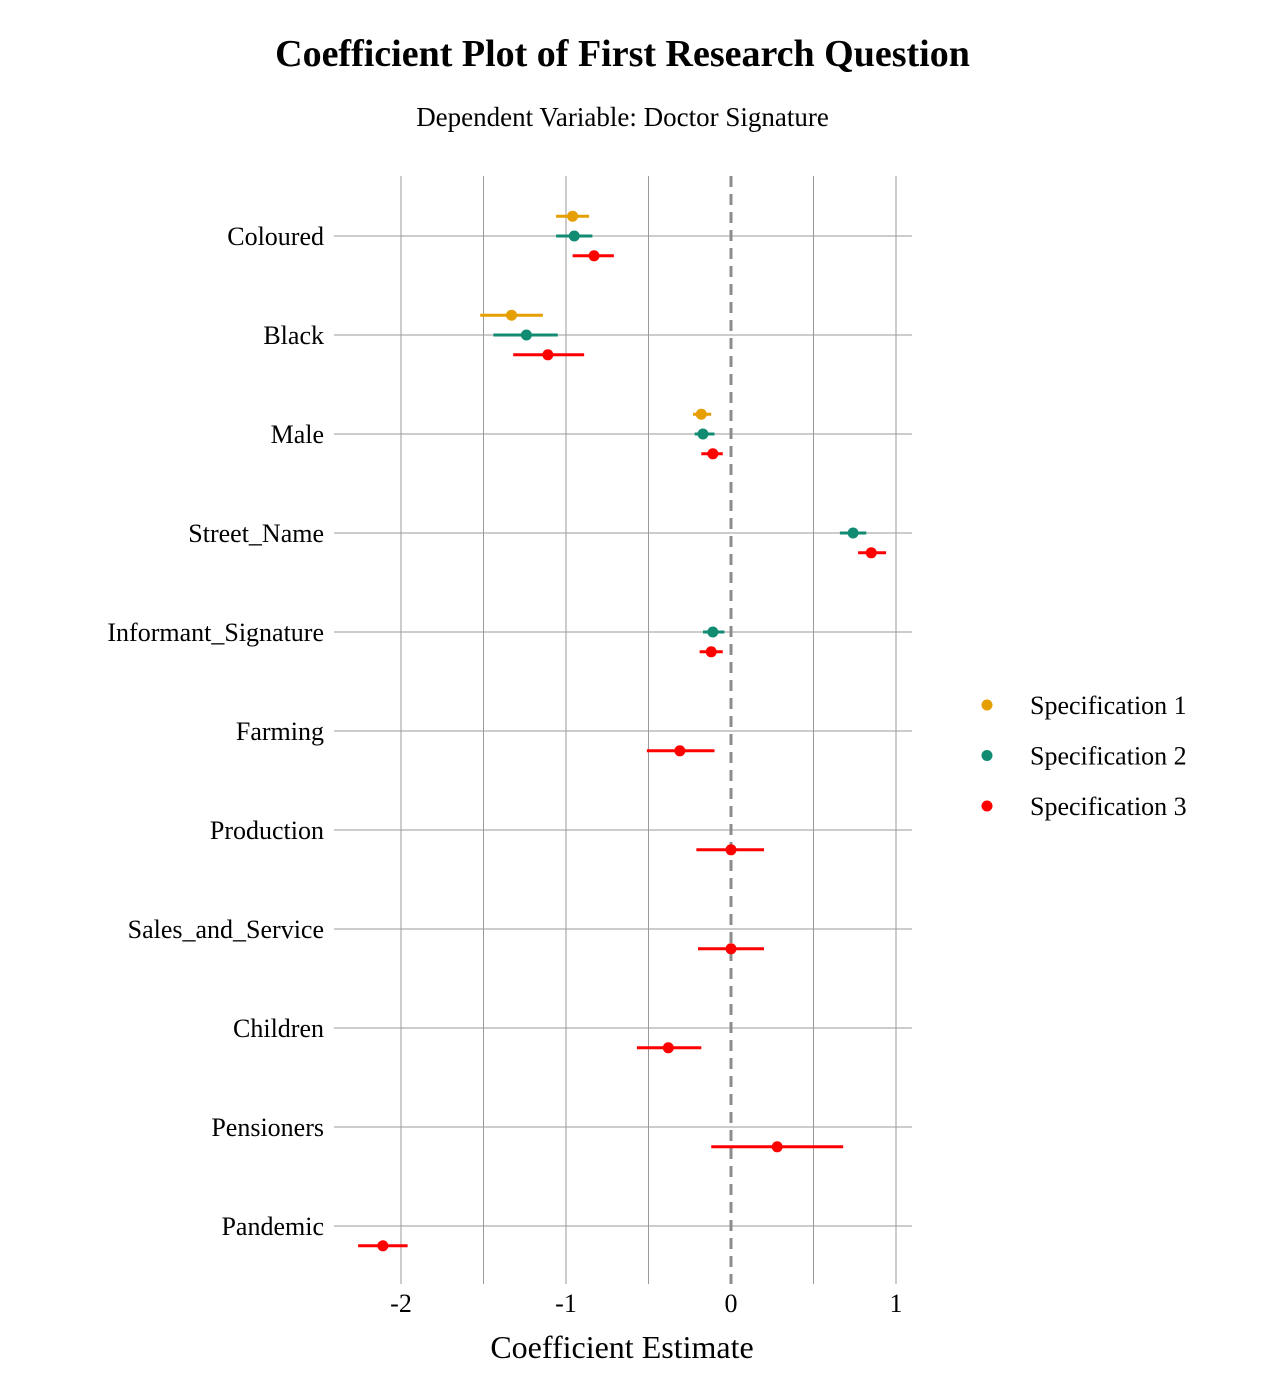 Image resolution: width=1265 pixels, height=1399 pixels. I want to click on estimate-point-spec1-Male, so click(701, 414).